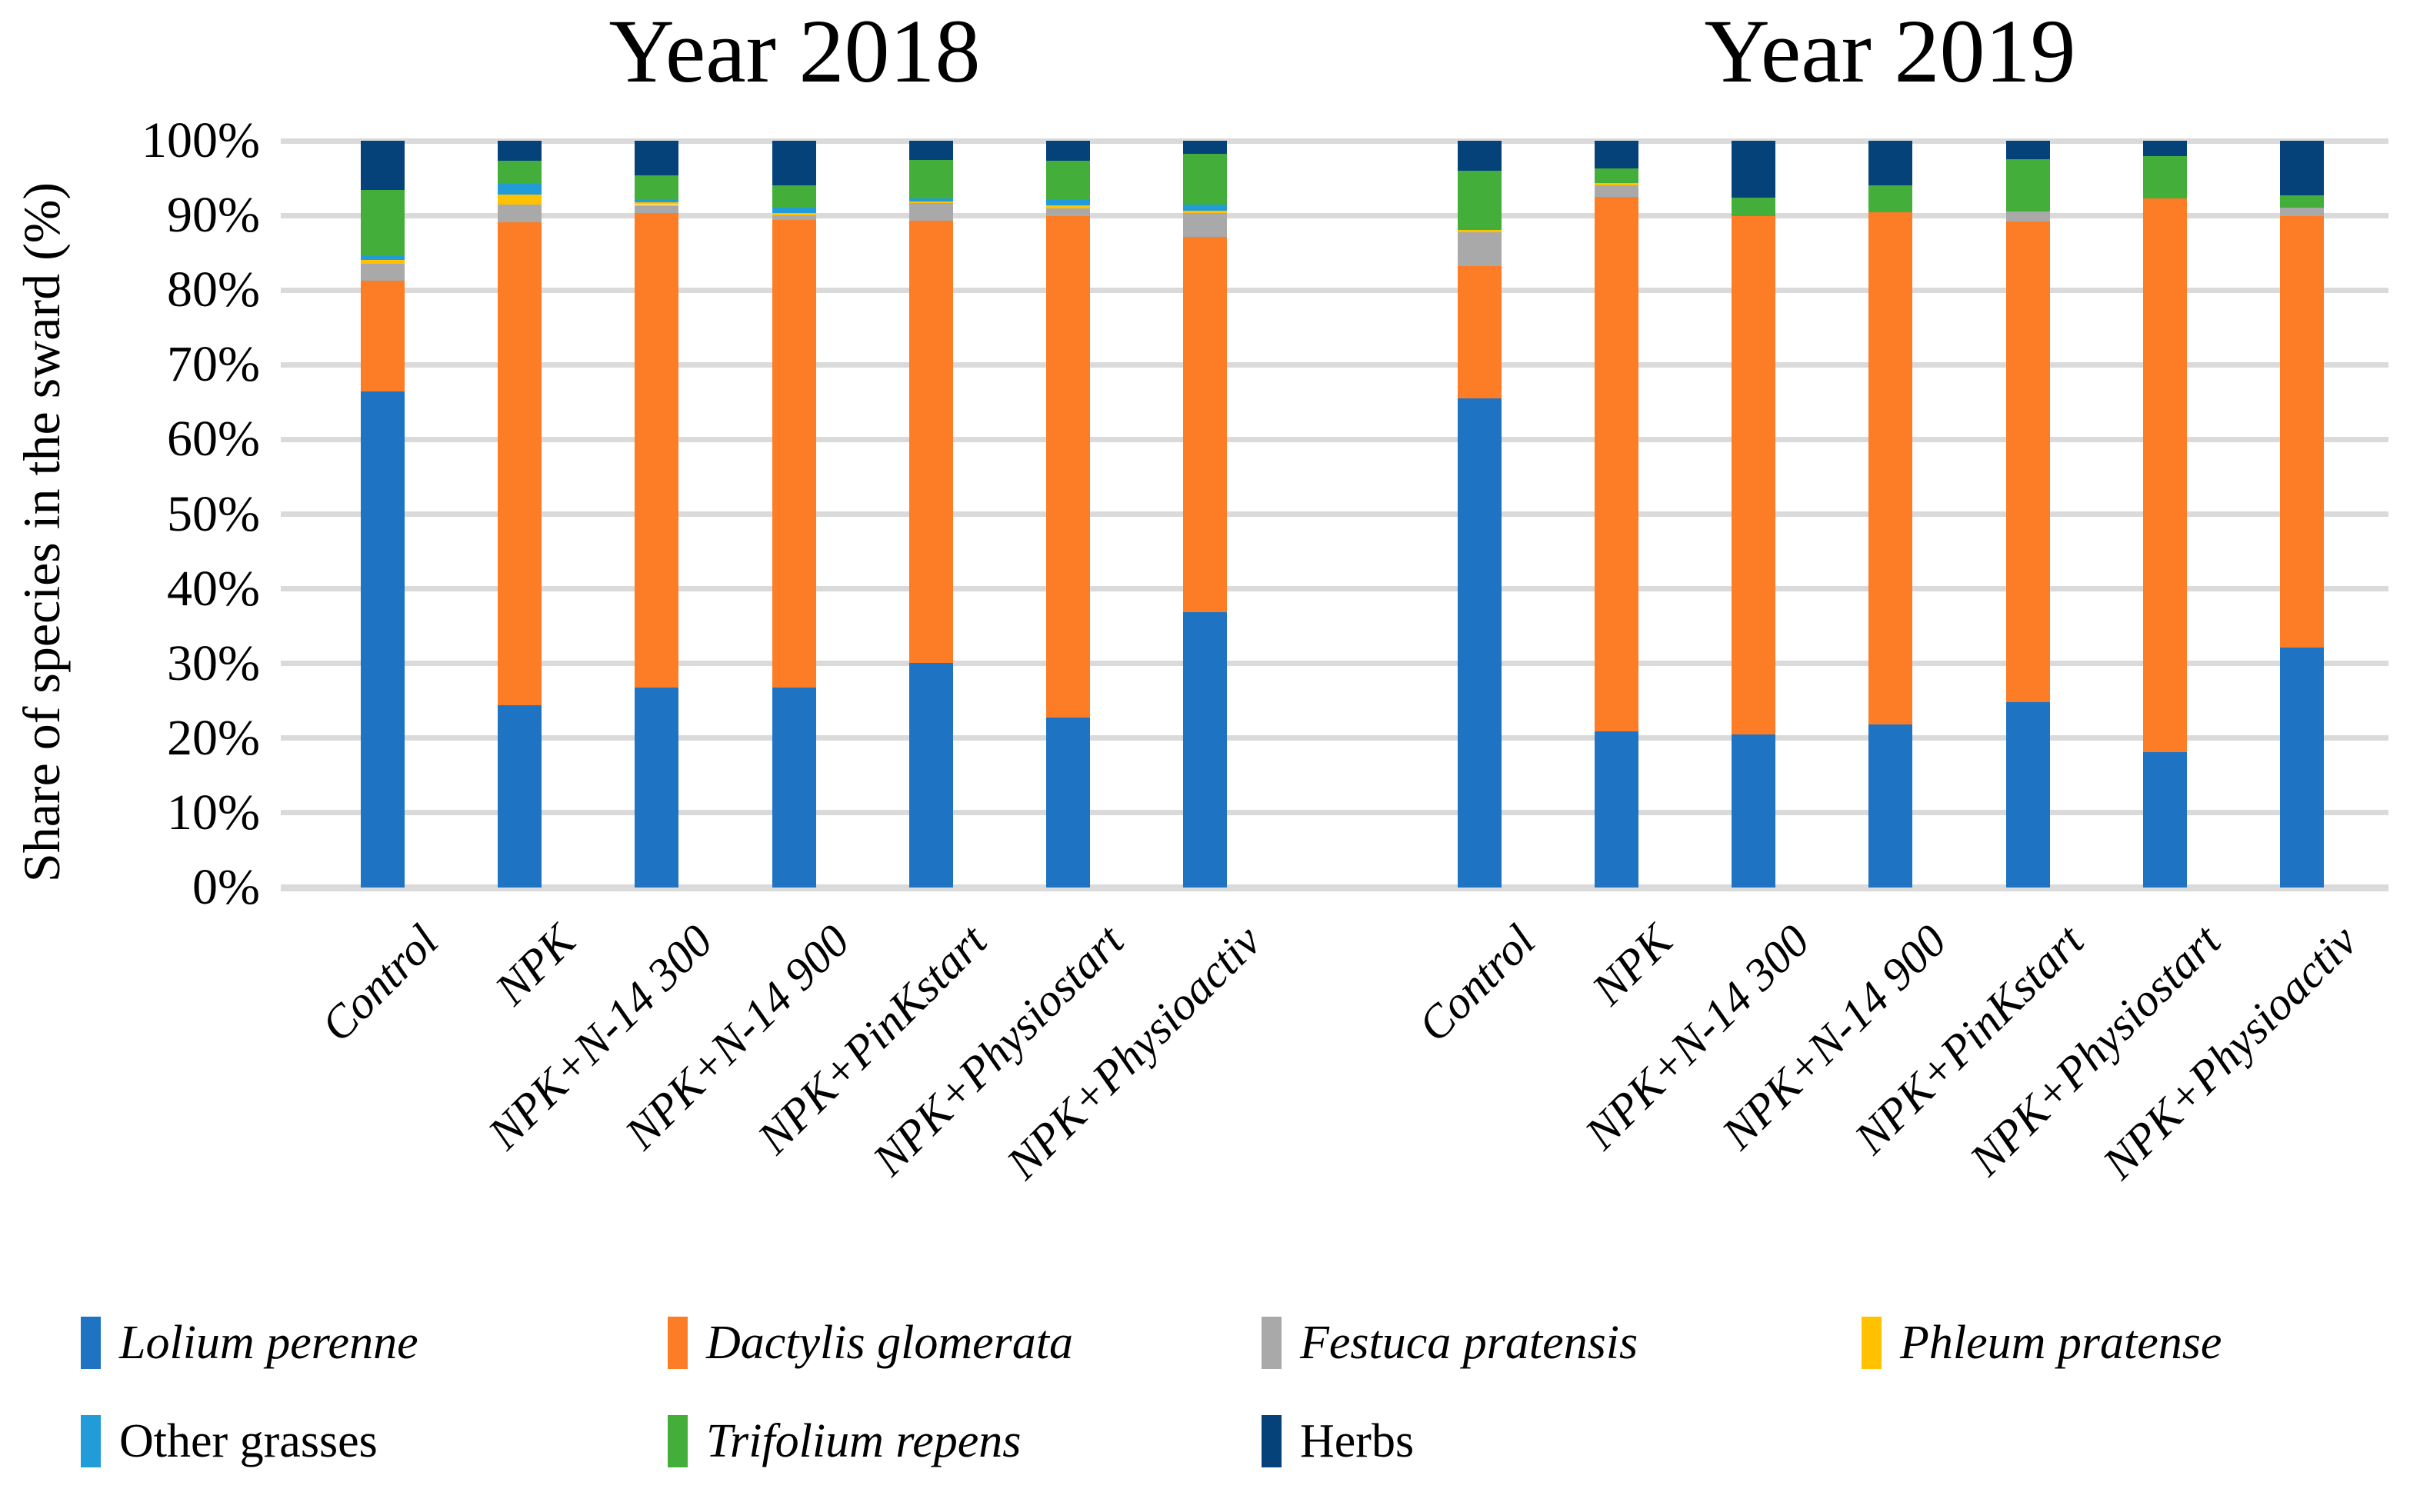 The height and width of the screenshot is (1512, 2410). Describe the element at coordinates (380, 983) in the screenshot. I see `x-category-label-control: Control` at that location.